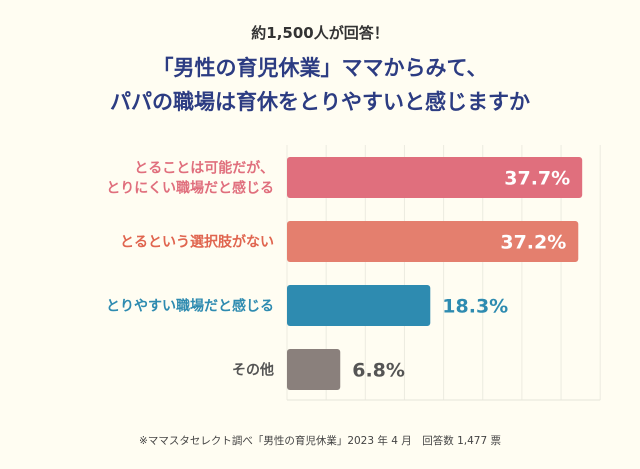  I want to click on category-label: とるという選択肢がない, so click(197, 242).